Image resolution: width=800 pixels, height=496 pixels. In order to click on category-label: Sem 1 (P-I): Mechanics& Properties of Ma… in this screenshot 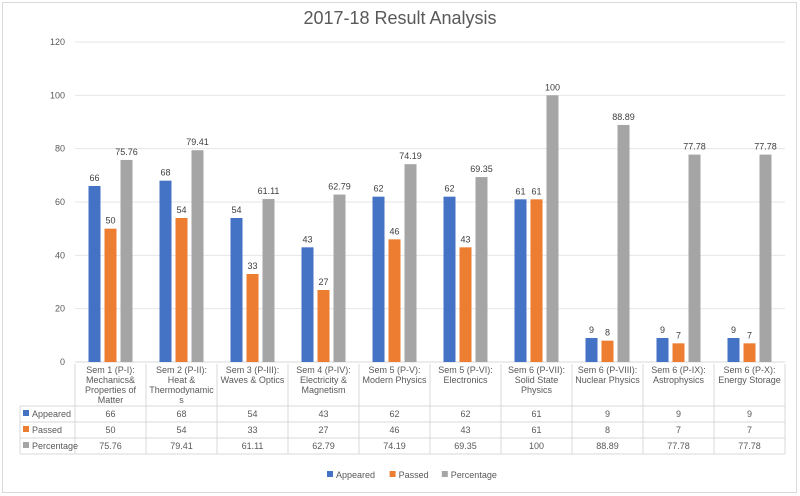, I will do `click(110, 385)`.